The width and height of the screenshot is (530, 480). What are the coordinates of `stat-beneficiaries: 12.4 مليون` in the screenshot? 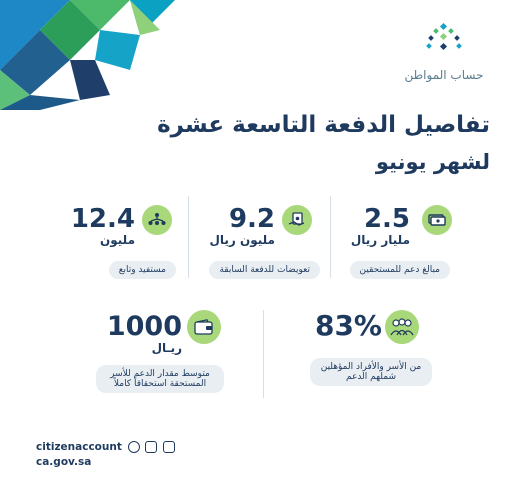 It's located at (97, 226).